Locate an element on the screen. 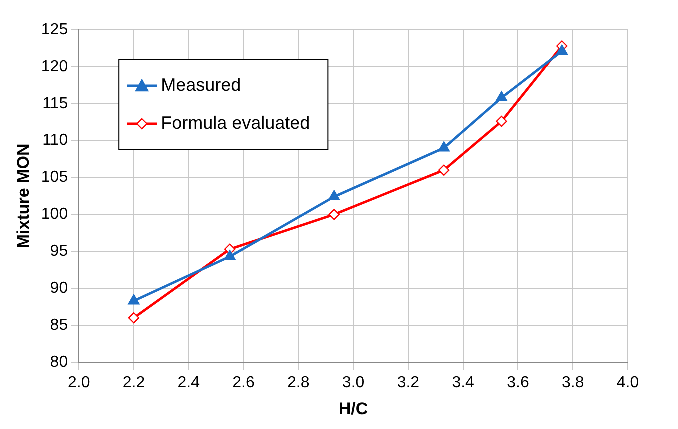 This screenshot has height=429, width=678. y-tick-label: 125 is located at coordinates (54, 29).